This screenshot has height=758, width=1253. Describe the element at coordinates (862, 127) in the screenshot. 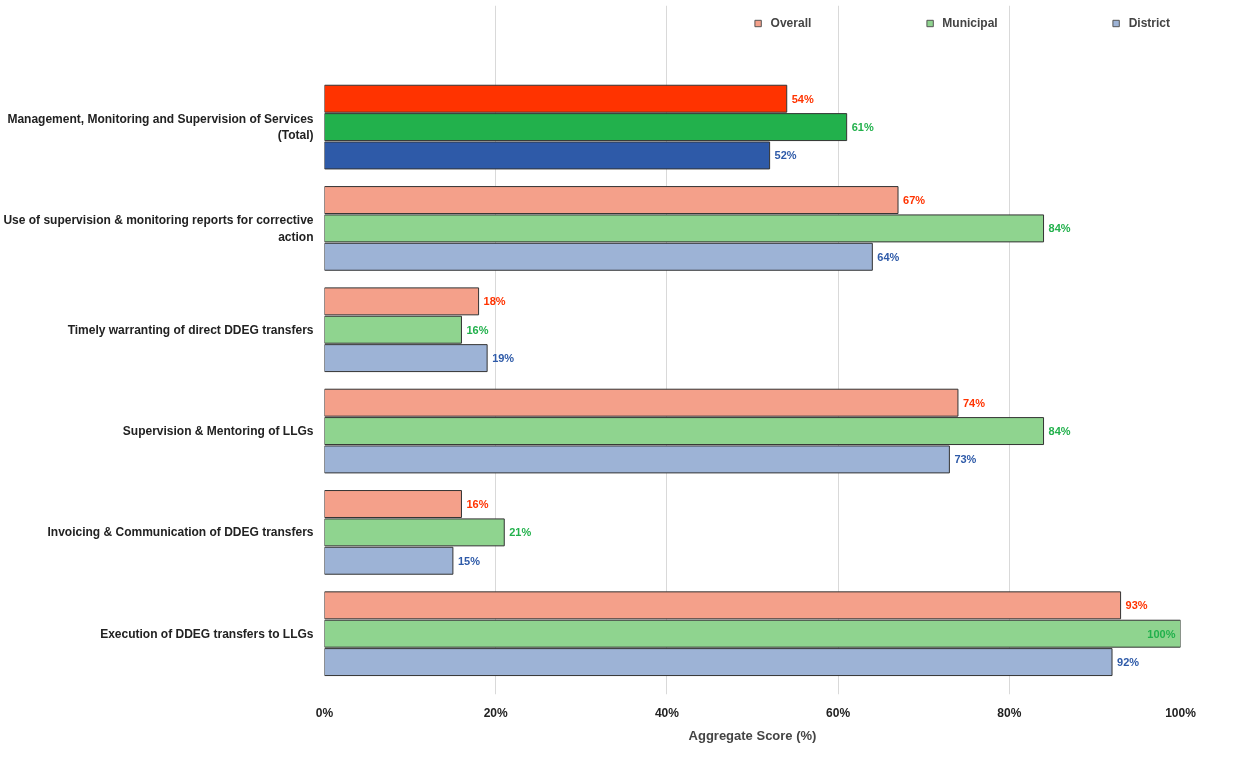

I see `data-label: 61%` at that location.